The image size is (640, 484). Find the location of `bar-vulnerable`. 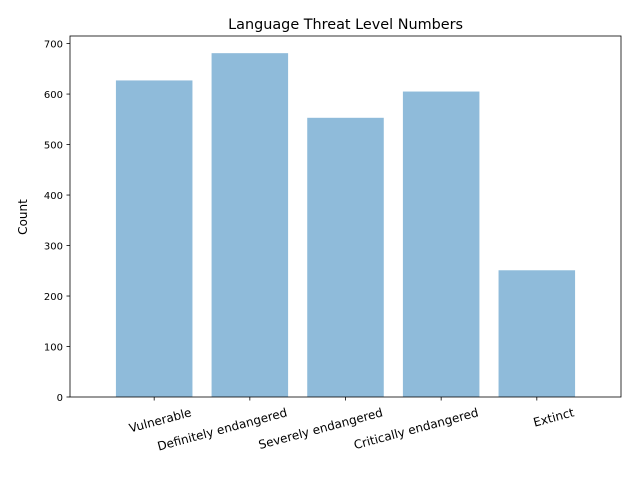

bar-vulnerable is located at coordinates (154, 238).